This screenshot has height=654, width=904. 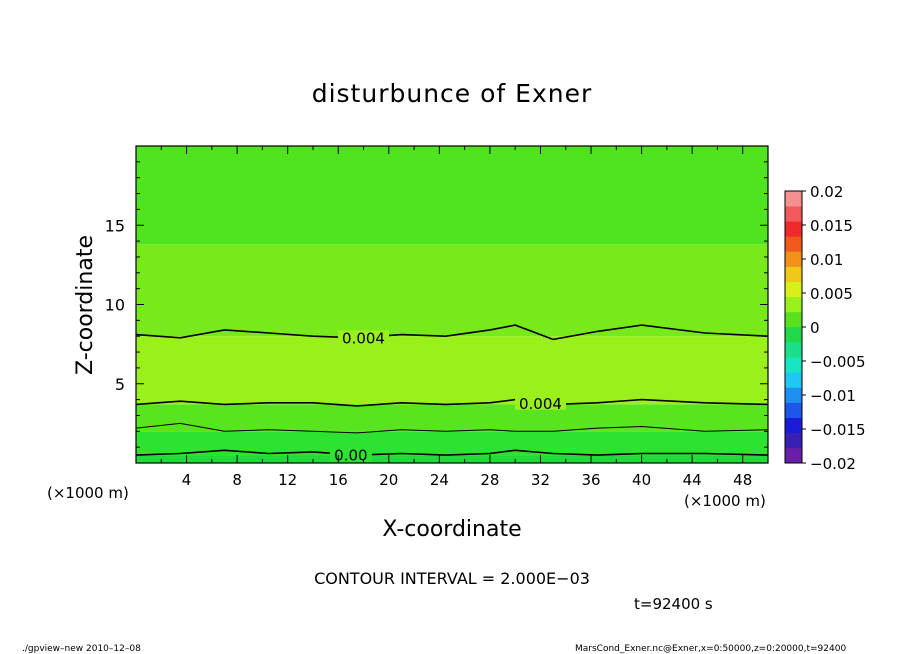 What do you see at coordinates (831, 294) in the screenshot?
I see `colorbar-label: 0.005` at bounding box center [831, 294].